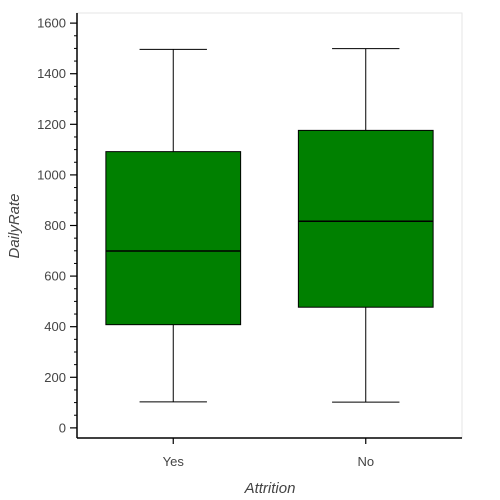 This screenshot has width=500, height=500. I want to click on y-tick-label: 1600, so click(51, 23).